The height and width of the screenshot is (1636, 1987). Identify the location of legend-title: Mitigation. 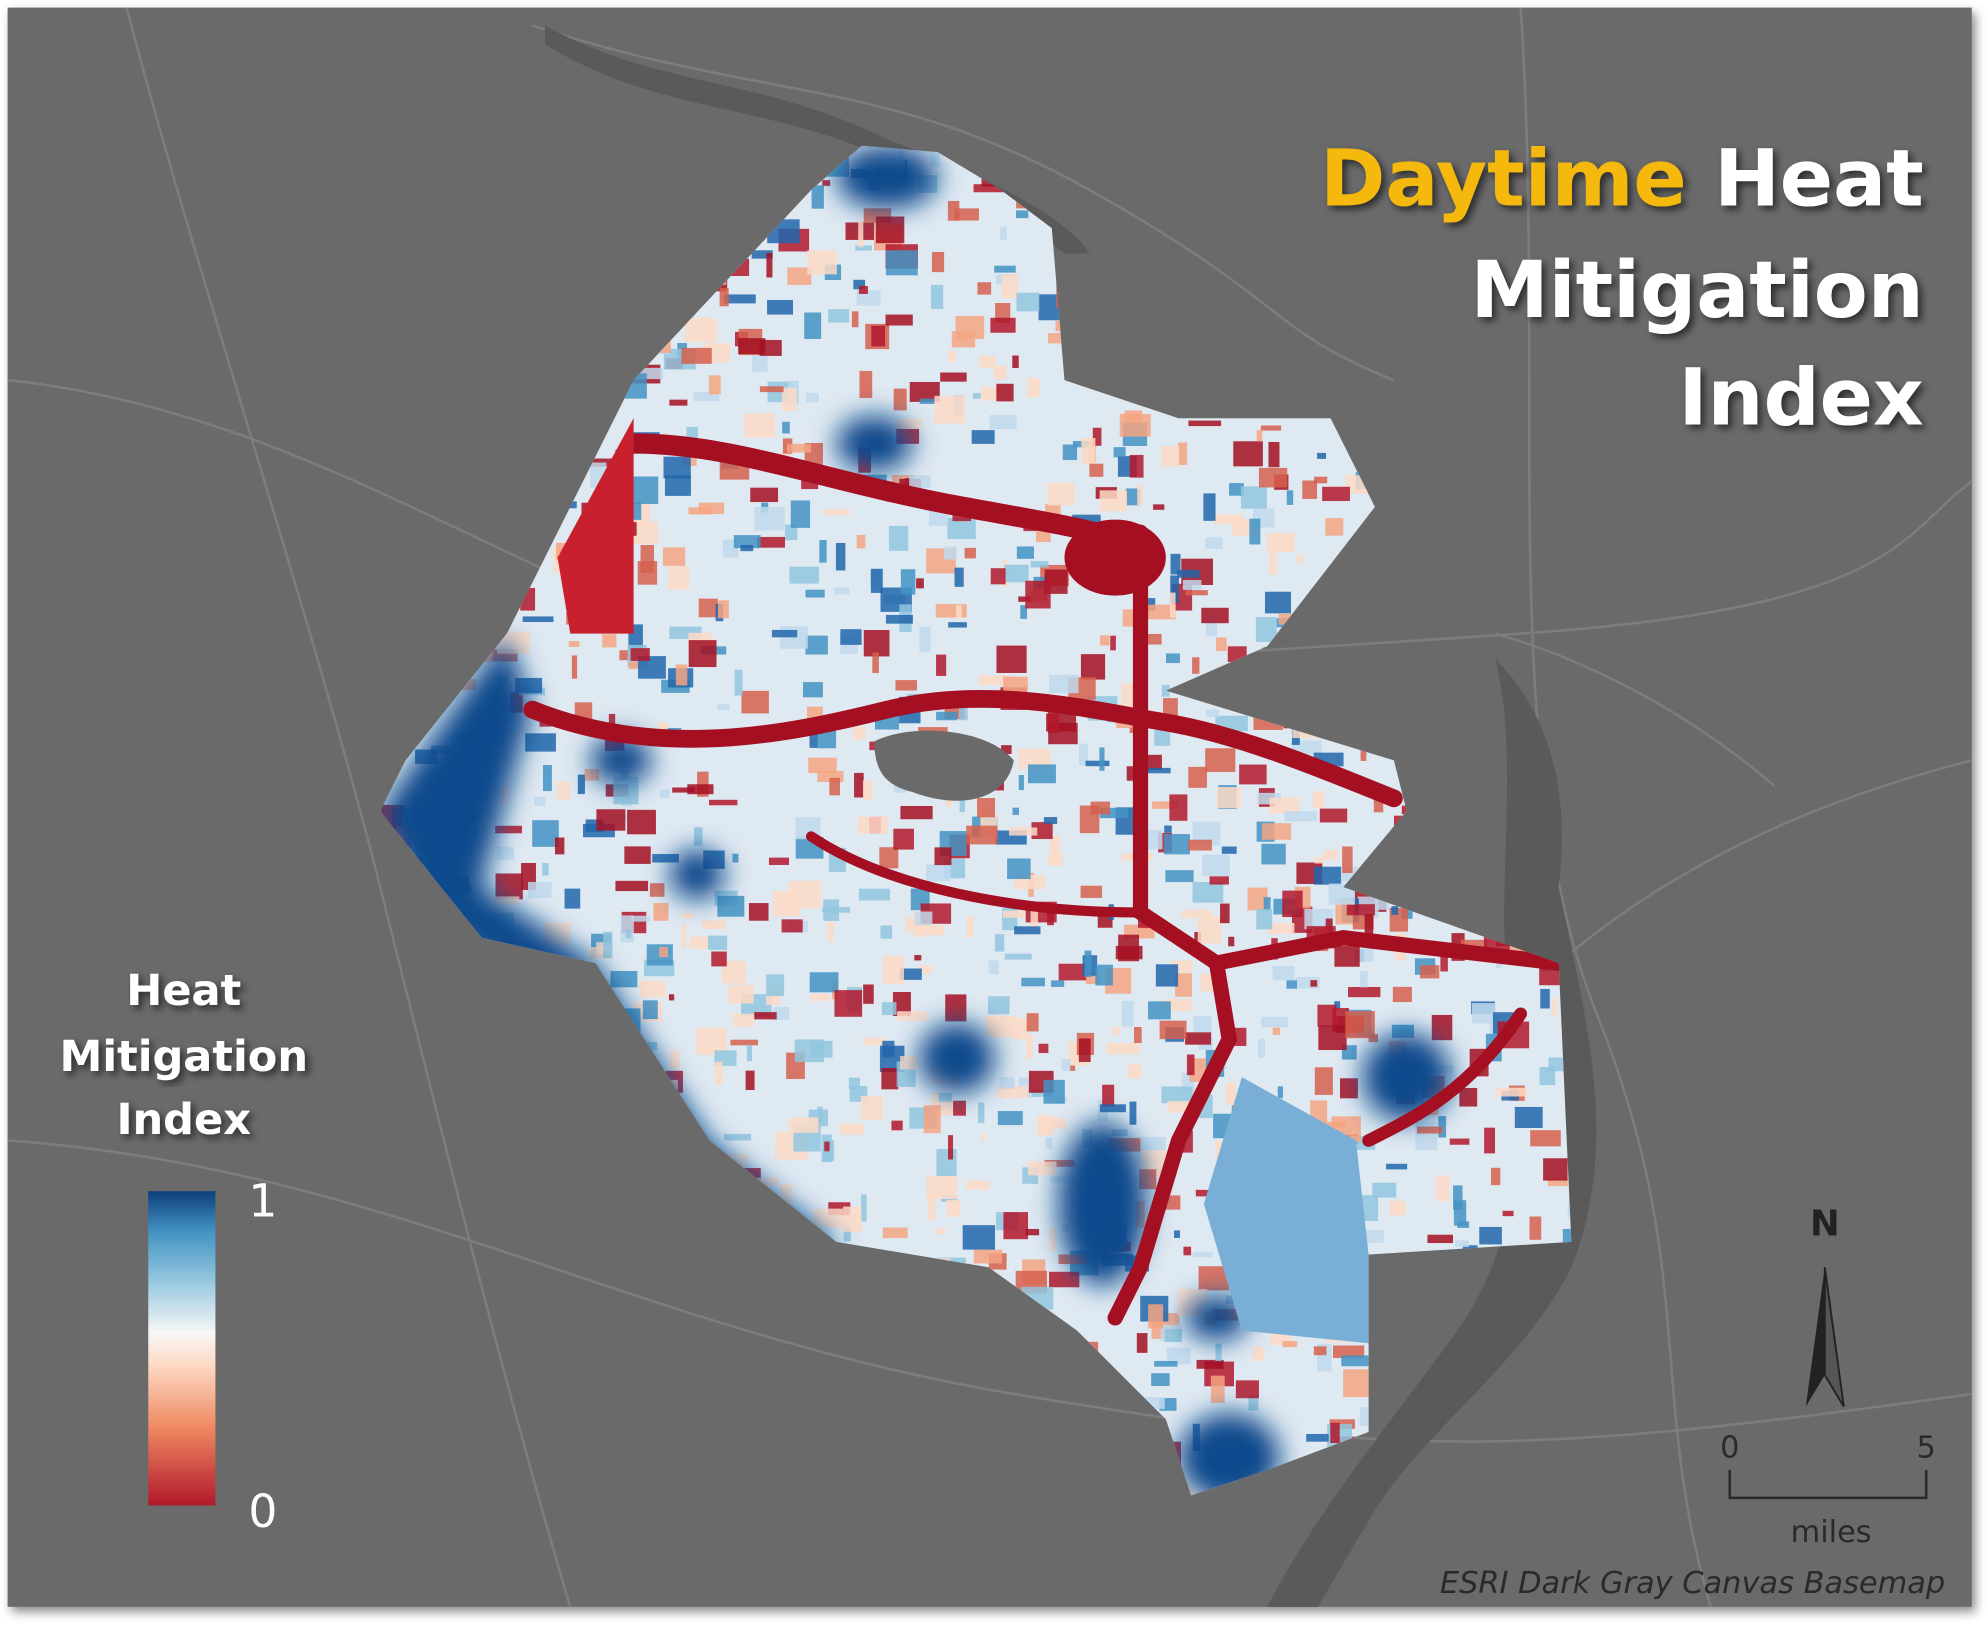
(183, 1057).